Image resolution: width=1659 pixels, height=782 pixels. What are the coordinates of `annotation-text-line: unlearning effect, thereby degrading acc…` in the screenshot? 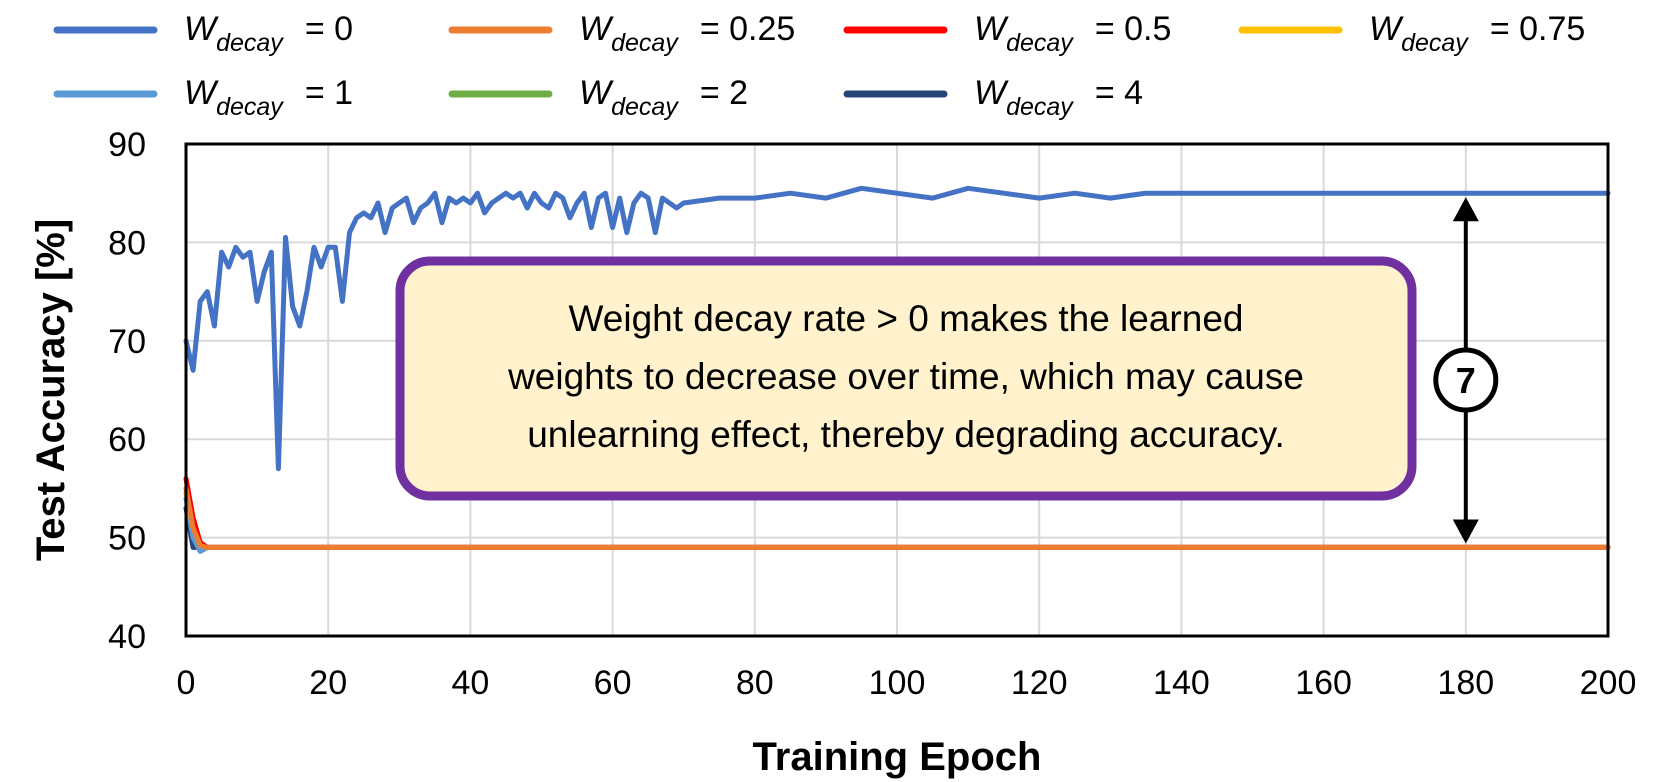 It's located at (906, 434).